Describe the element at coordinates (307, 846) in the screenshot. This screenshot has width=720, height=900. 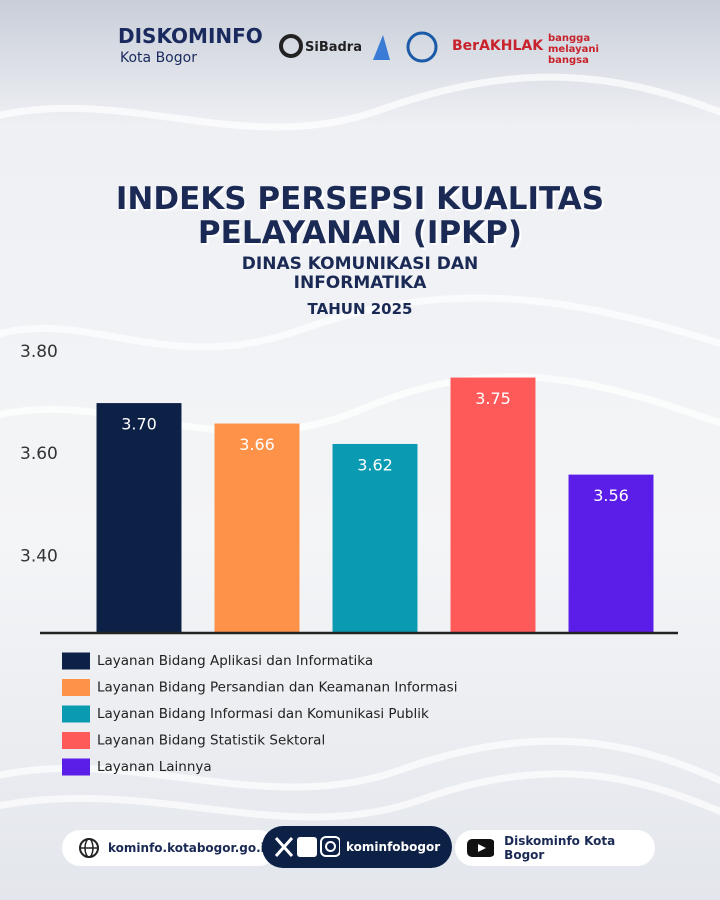
I see `social-icons` at that location.